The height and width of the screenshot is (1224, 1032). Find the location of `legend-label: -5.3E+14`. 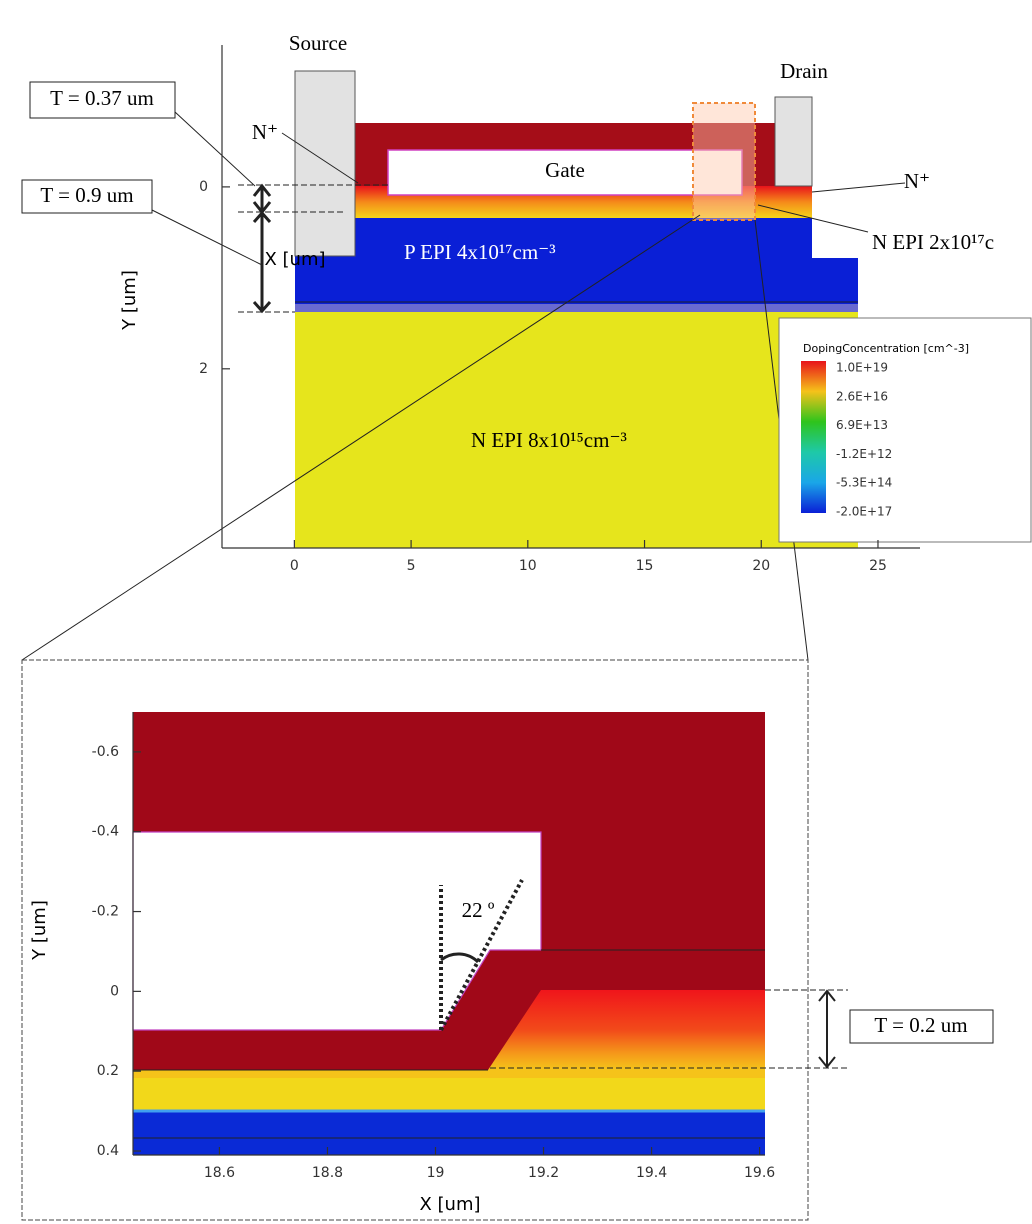

legend-label: -5.3E+14 is located at coordinates (864, 483).